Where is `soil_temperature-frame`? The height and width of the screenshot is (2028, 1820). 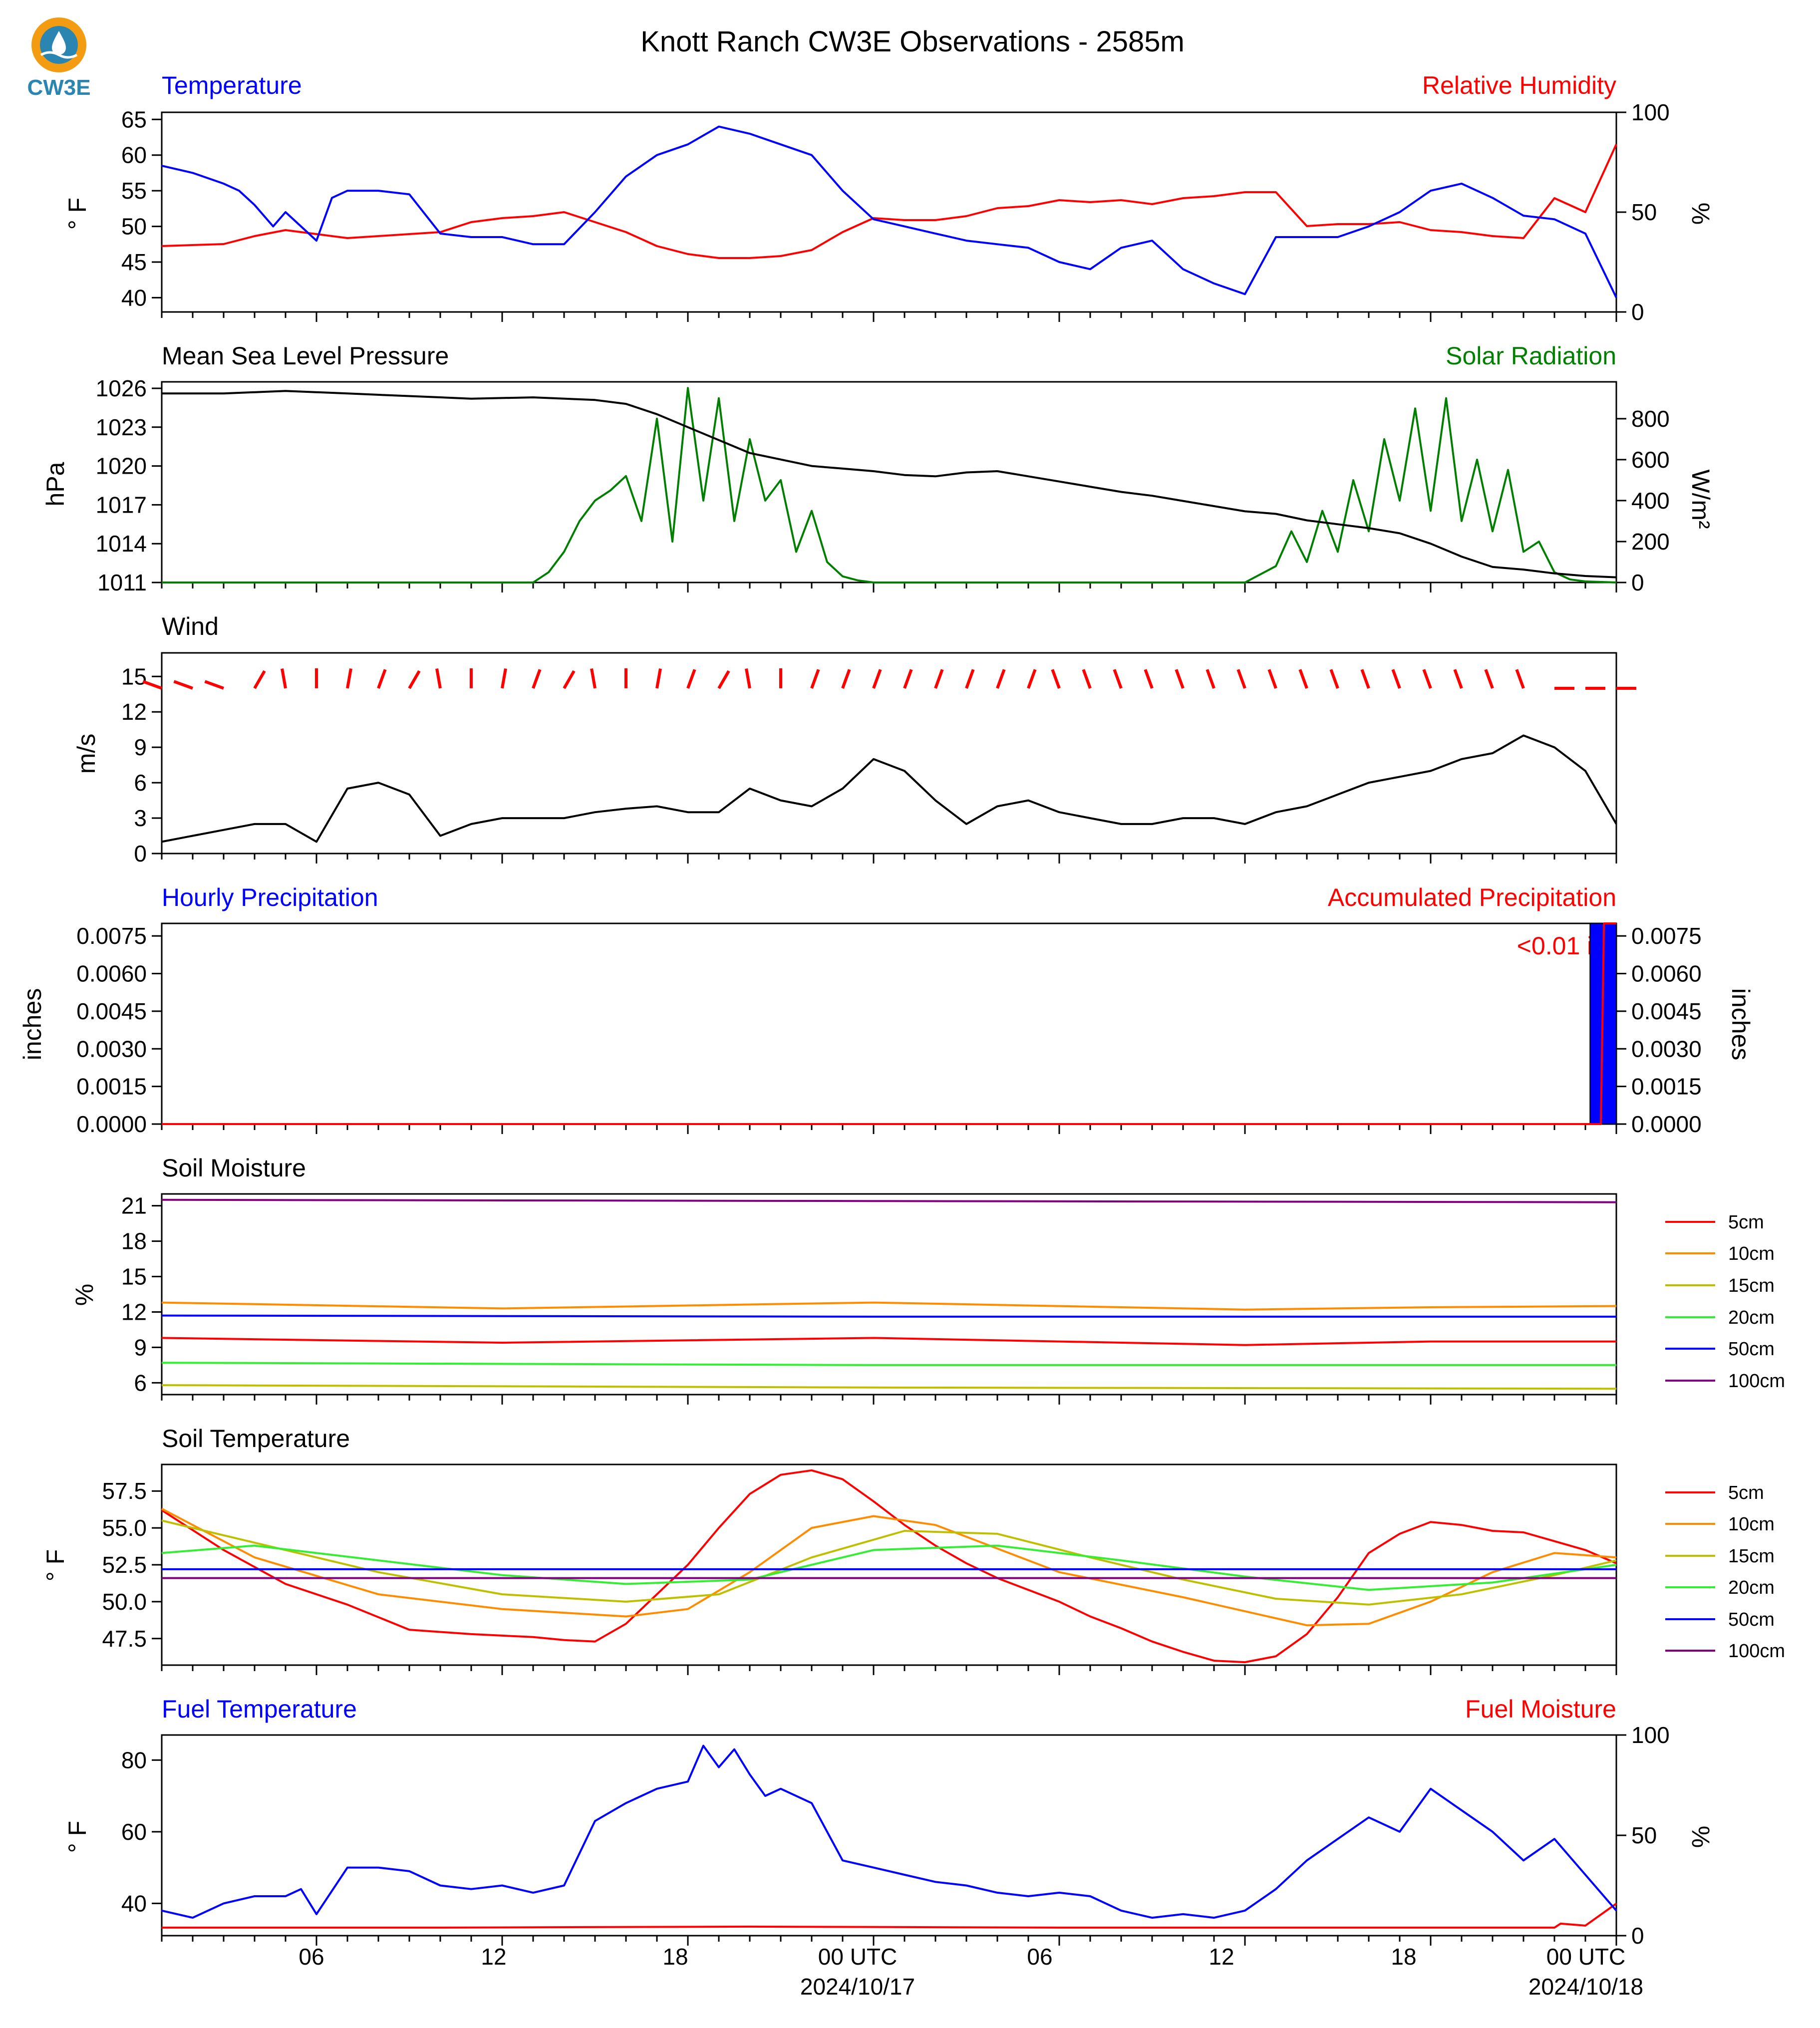 soil_temperature-frame is located at coordinates (889, 1564).